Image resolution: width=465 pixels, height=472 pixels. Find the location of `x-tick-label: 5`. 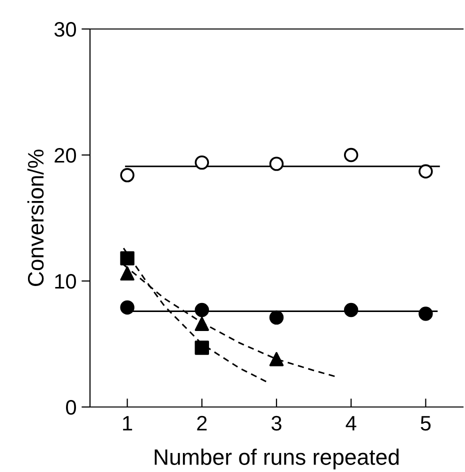

x-tick-label: 5 is located at coordinates (425, 423).